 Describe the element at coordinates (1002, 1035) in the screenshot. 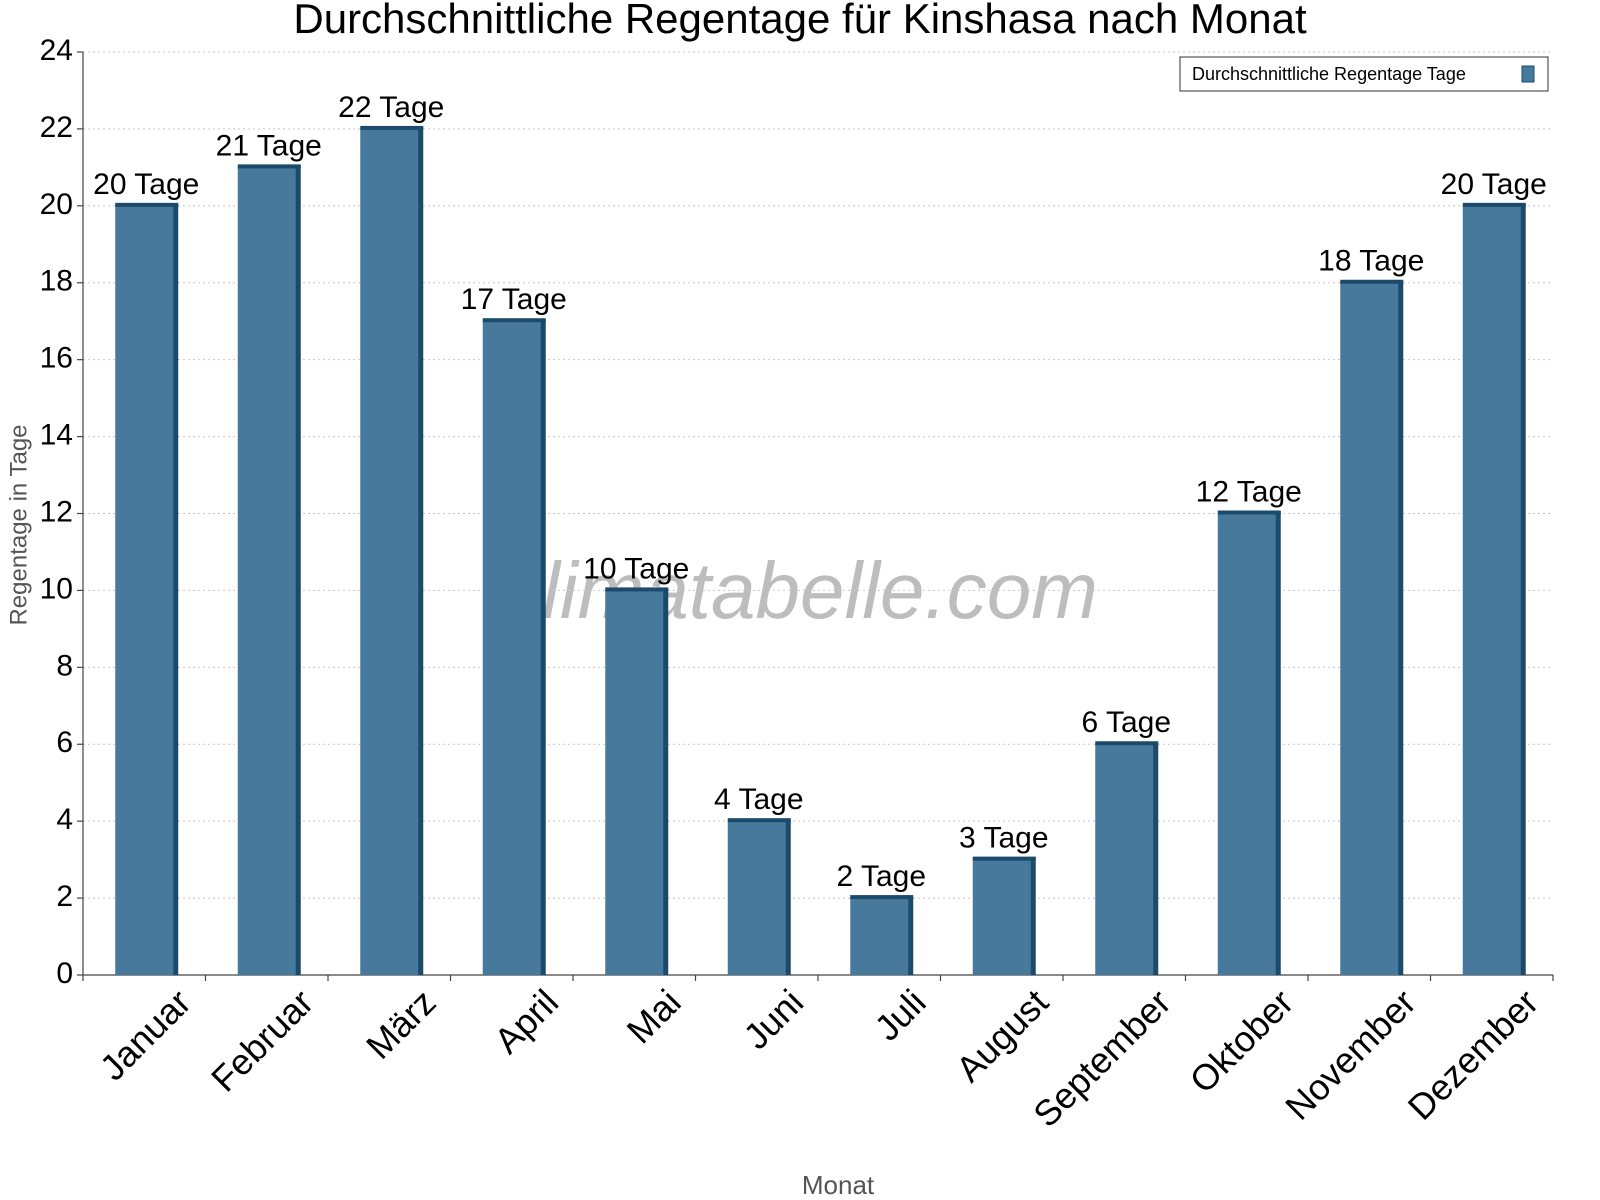

I see `x-tick-label: August` at that location.